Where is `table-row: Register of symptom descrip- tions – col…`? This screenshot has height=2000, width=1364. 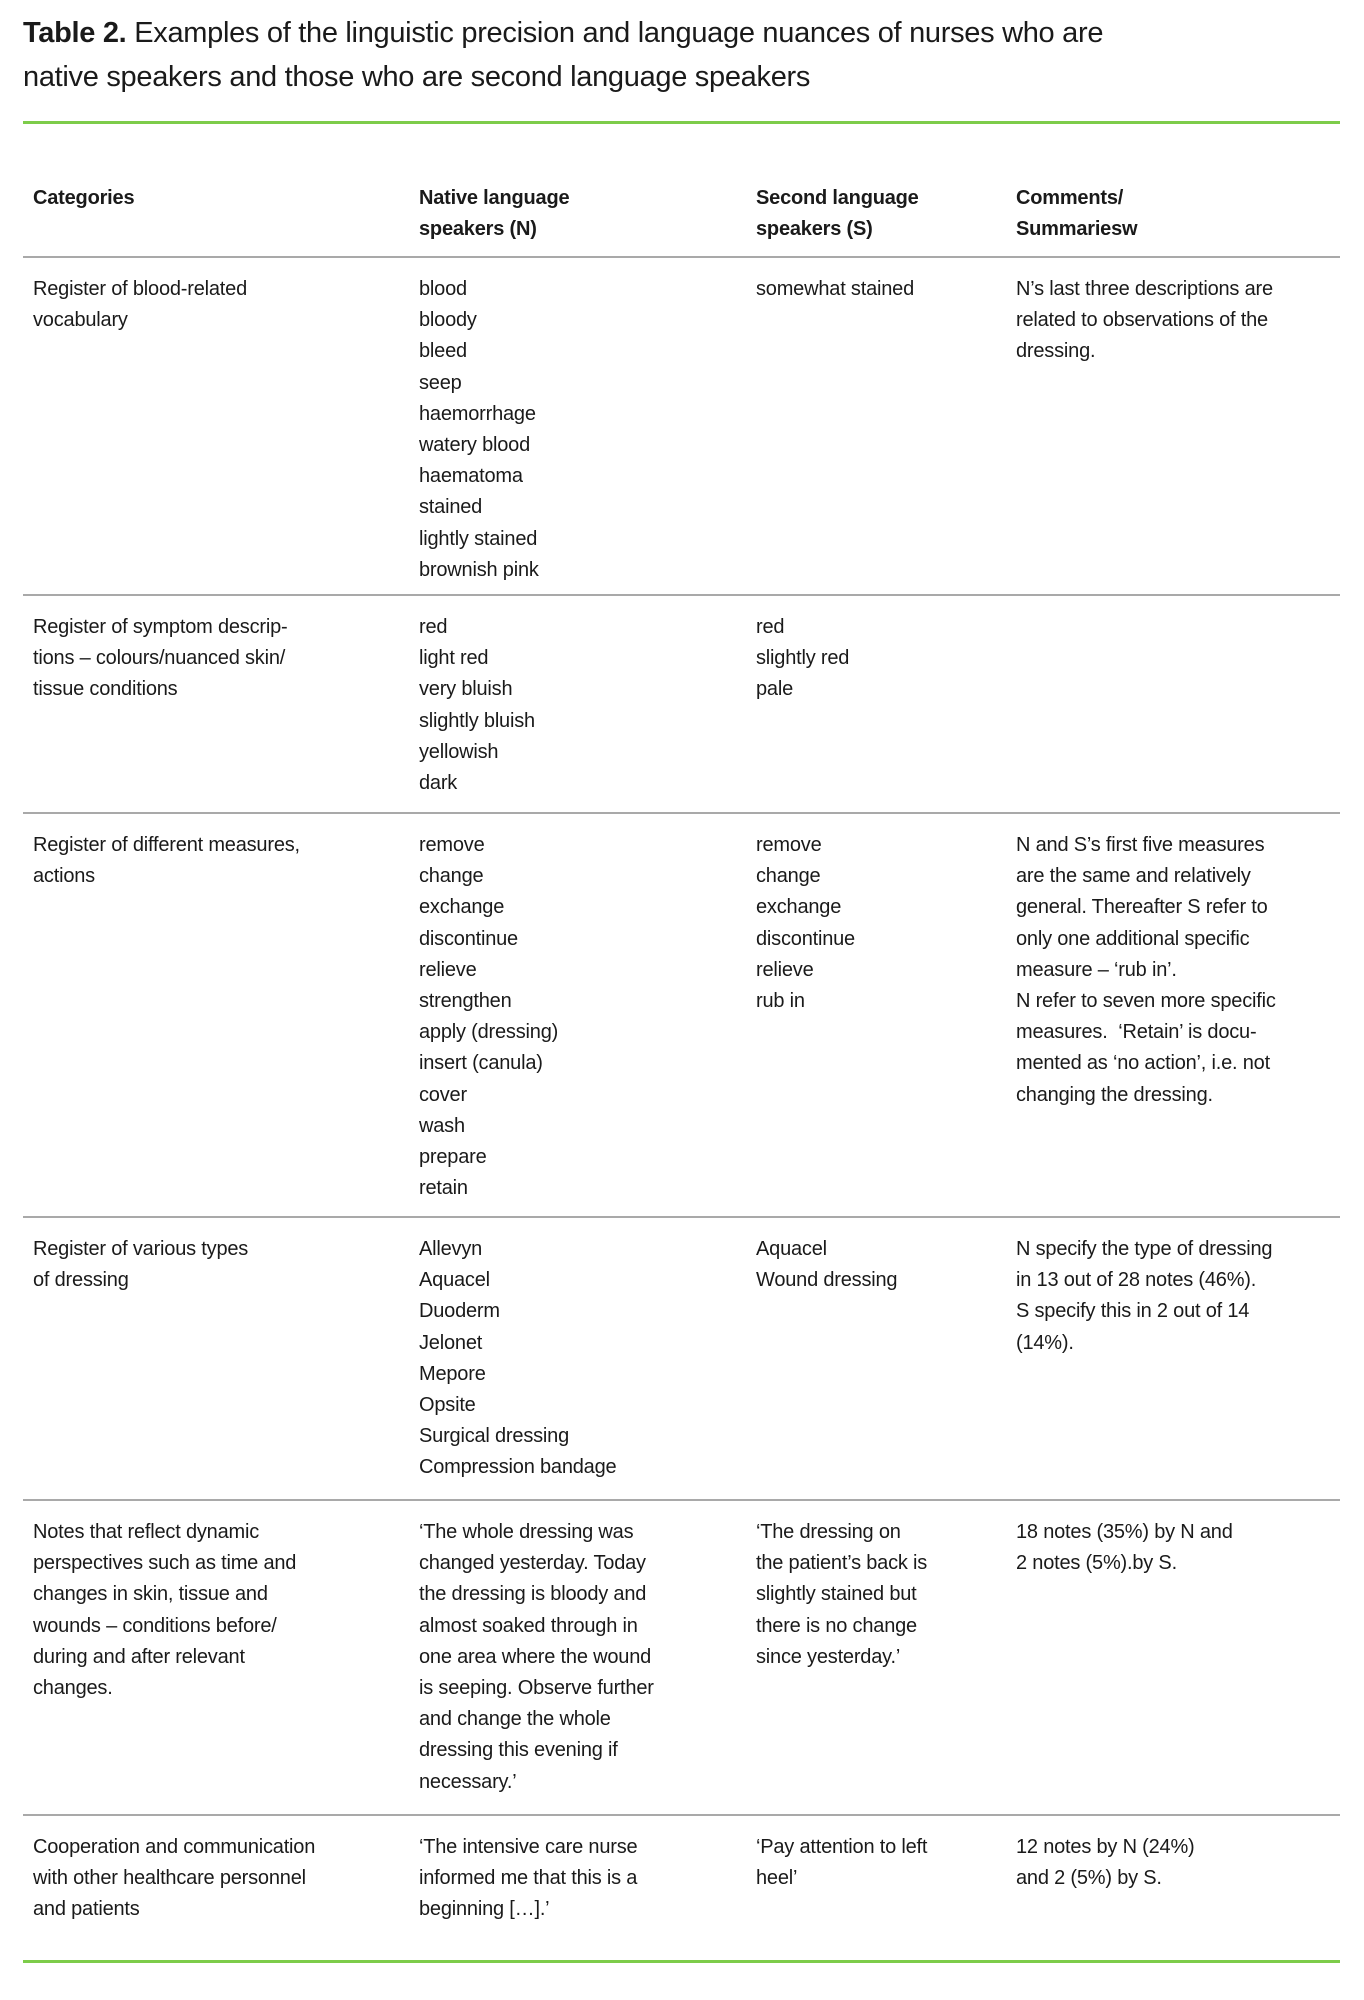
table-row: Register of symptom descrip- tions – col… is located at coordinates (681, 705).